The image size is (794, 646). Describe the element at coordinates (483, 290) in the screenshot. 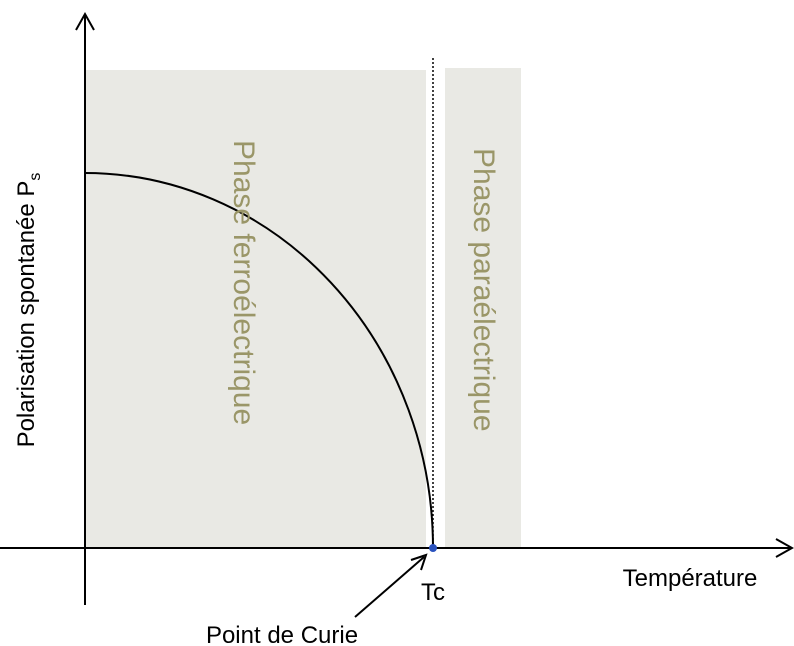

I see `para-label: Phase paraélectrique` at that location.